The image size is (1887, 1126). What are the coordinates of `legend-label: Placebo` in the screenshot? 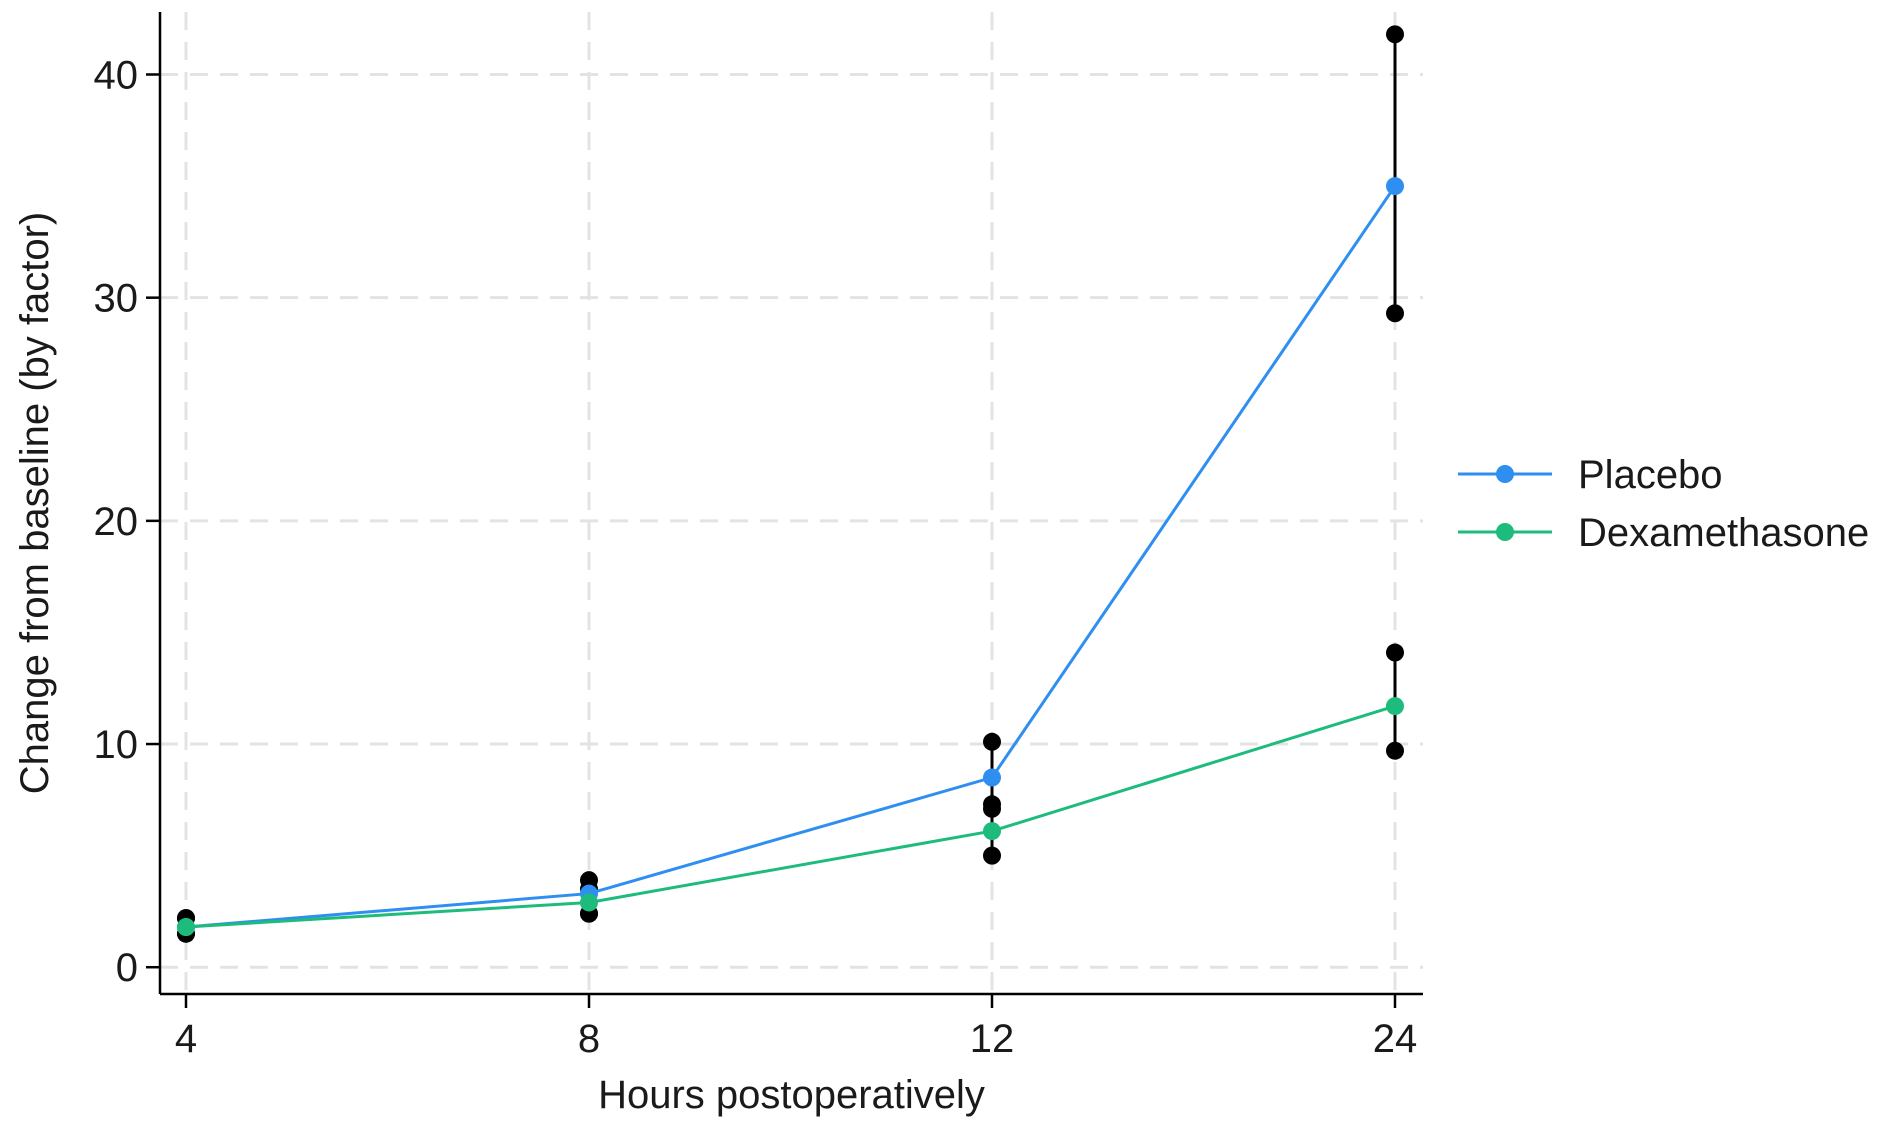 It's located at (1650, 475).